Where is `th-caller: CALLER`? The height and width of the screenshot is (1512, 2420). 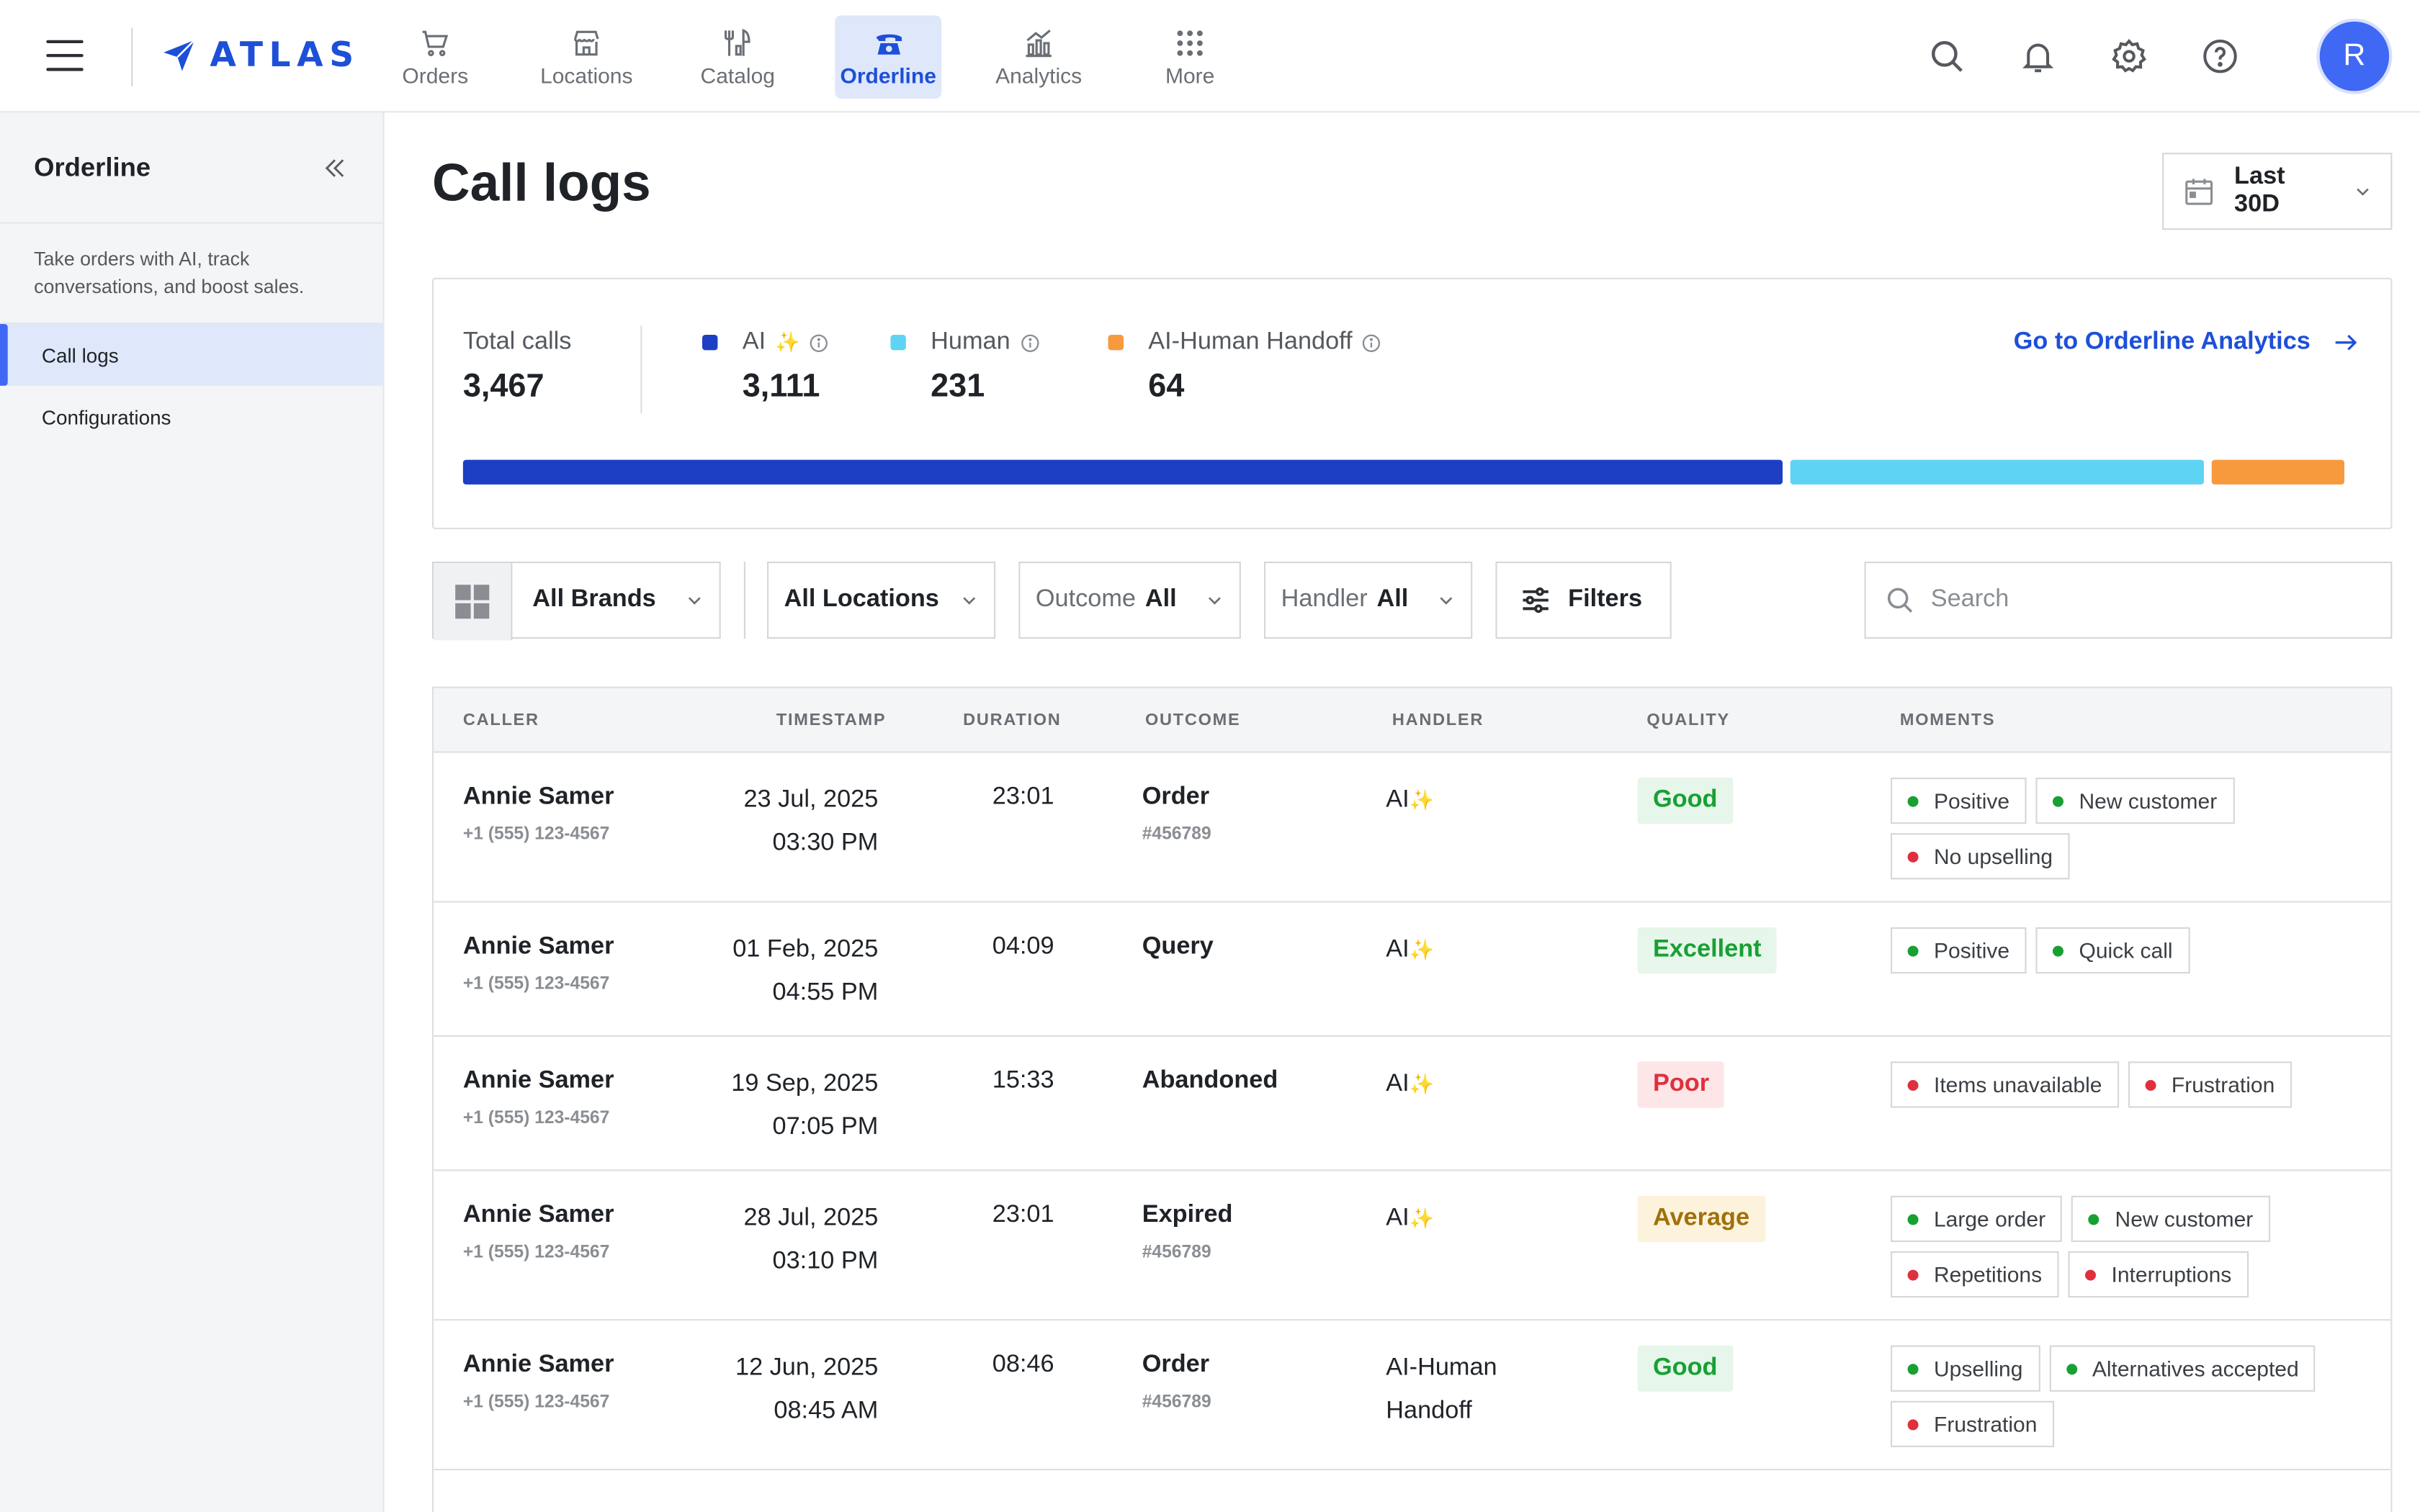
th-caller: CALLER is located at coordinates (500, 720).